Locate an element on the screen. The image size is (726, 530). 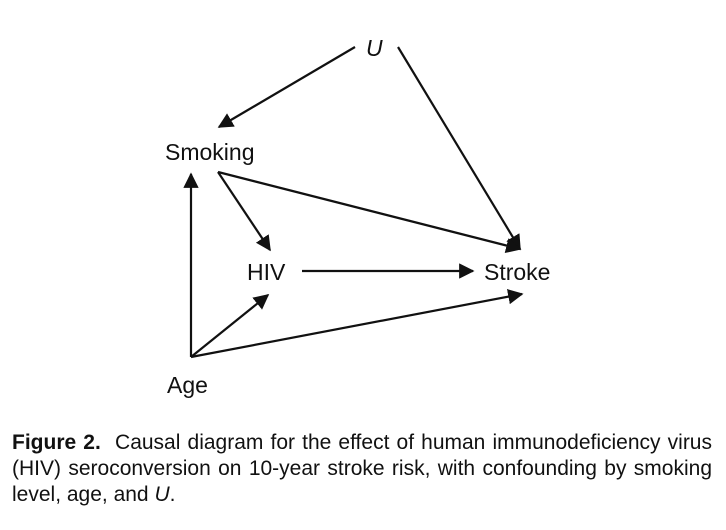
node-stroke: Stroke is located at coordinates (517, 272).